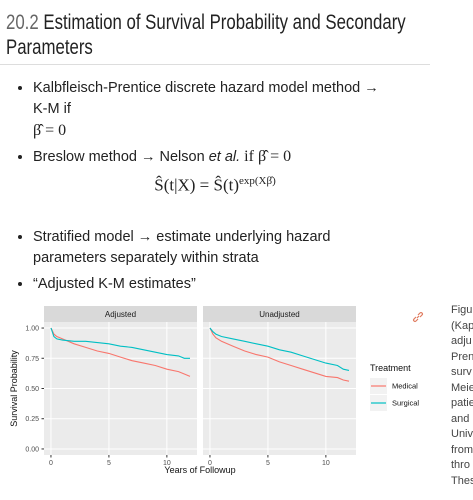 The image size is (473, 500). What do you see at coordinates (14, 388) in the screenshot?
I see `y-axis-title: Survival Probability` at bounding box center [14, 388].